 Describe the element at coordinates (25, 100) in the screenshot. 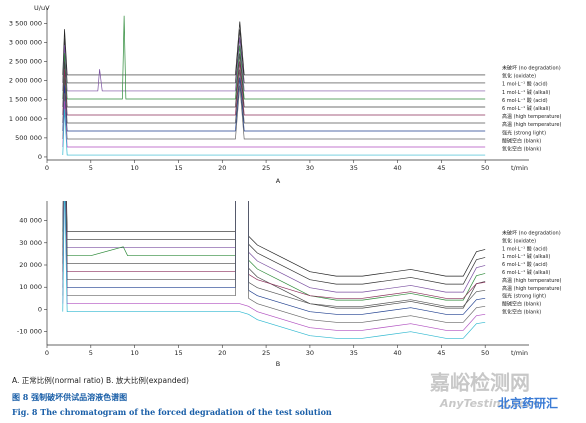

I see `y-tick-label: 1 500 000` at that location.